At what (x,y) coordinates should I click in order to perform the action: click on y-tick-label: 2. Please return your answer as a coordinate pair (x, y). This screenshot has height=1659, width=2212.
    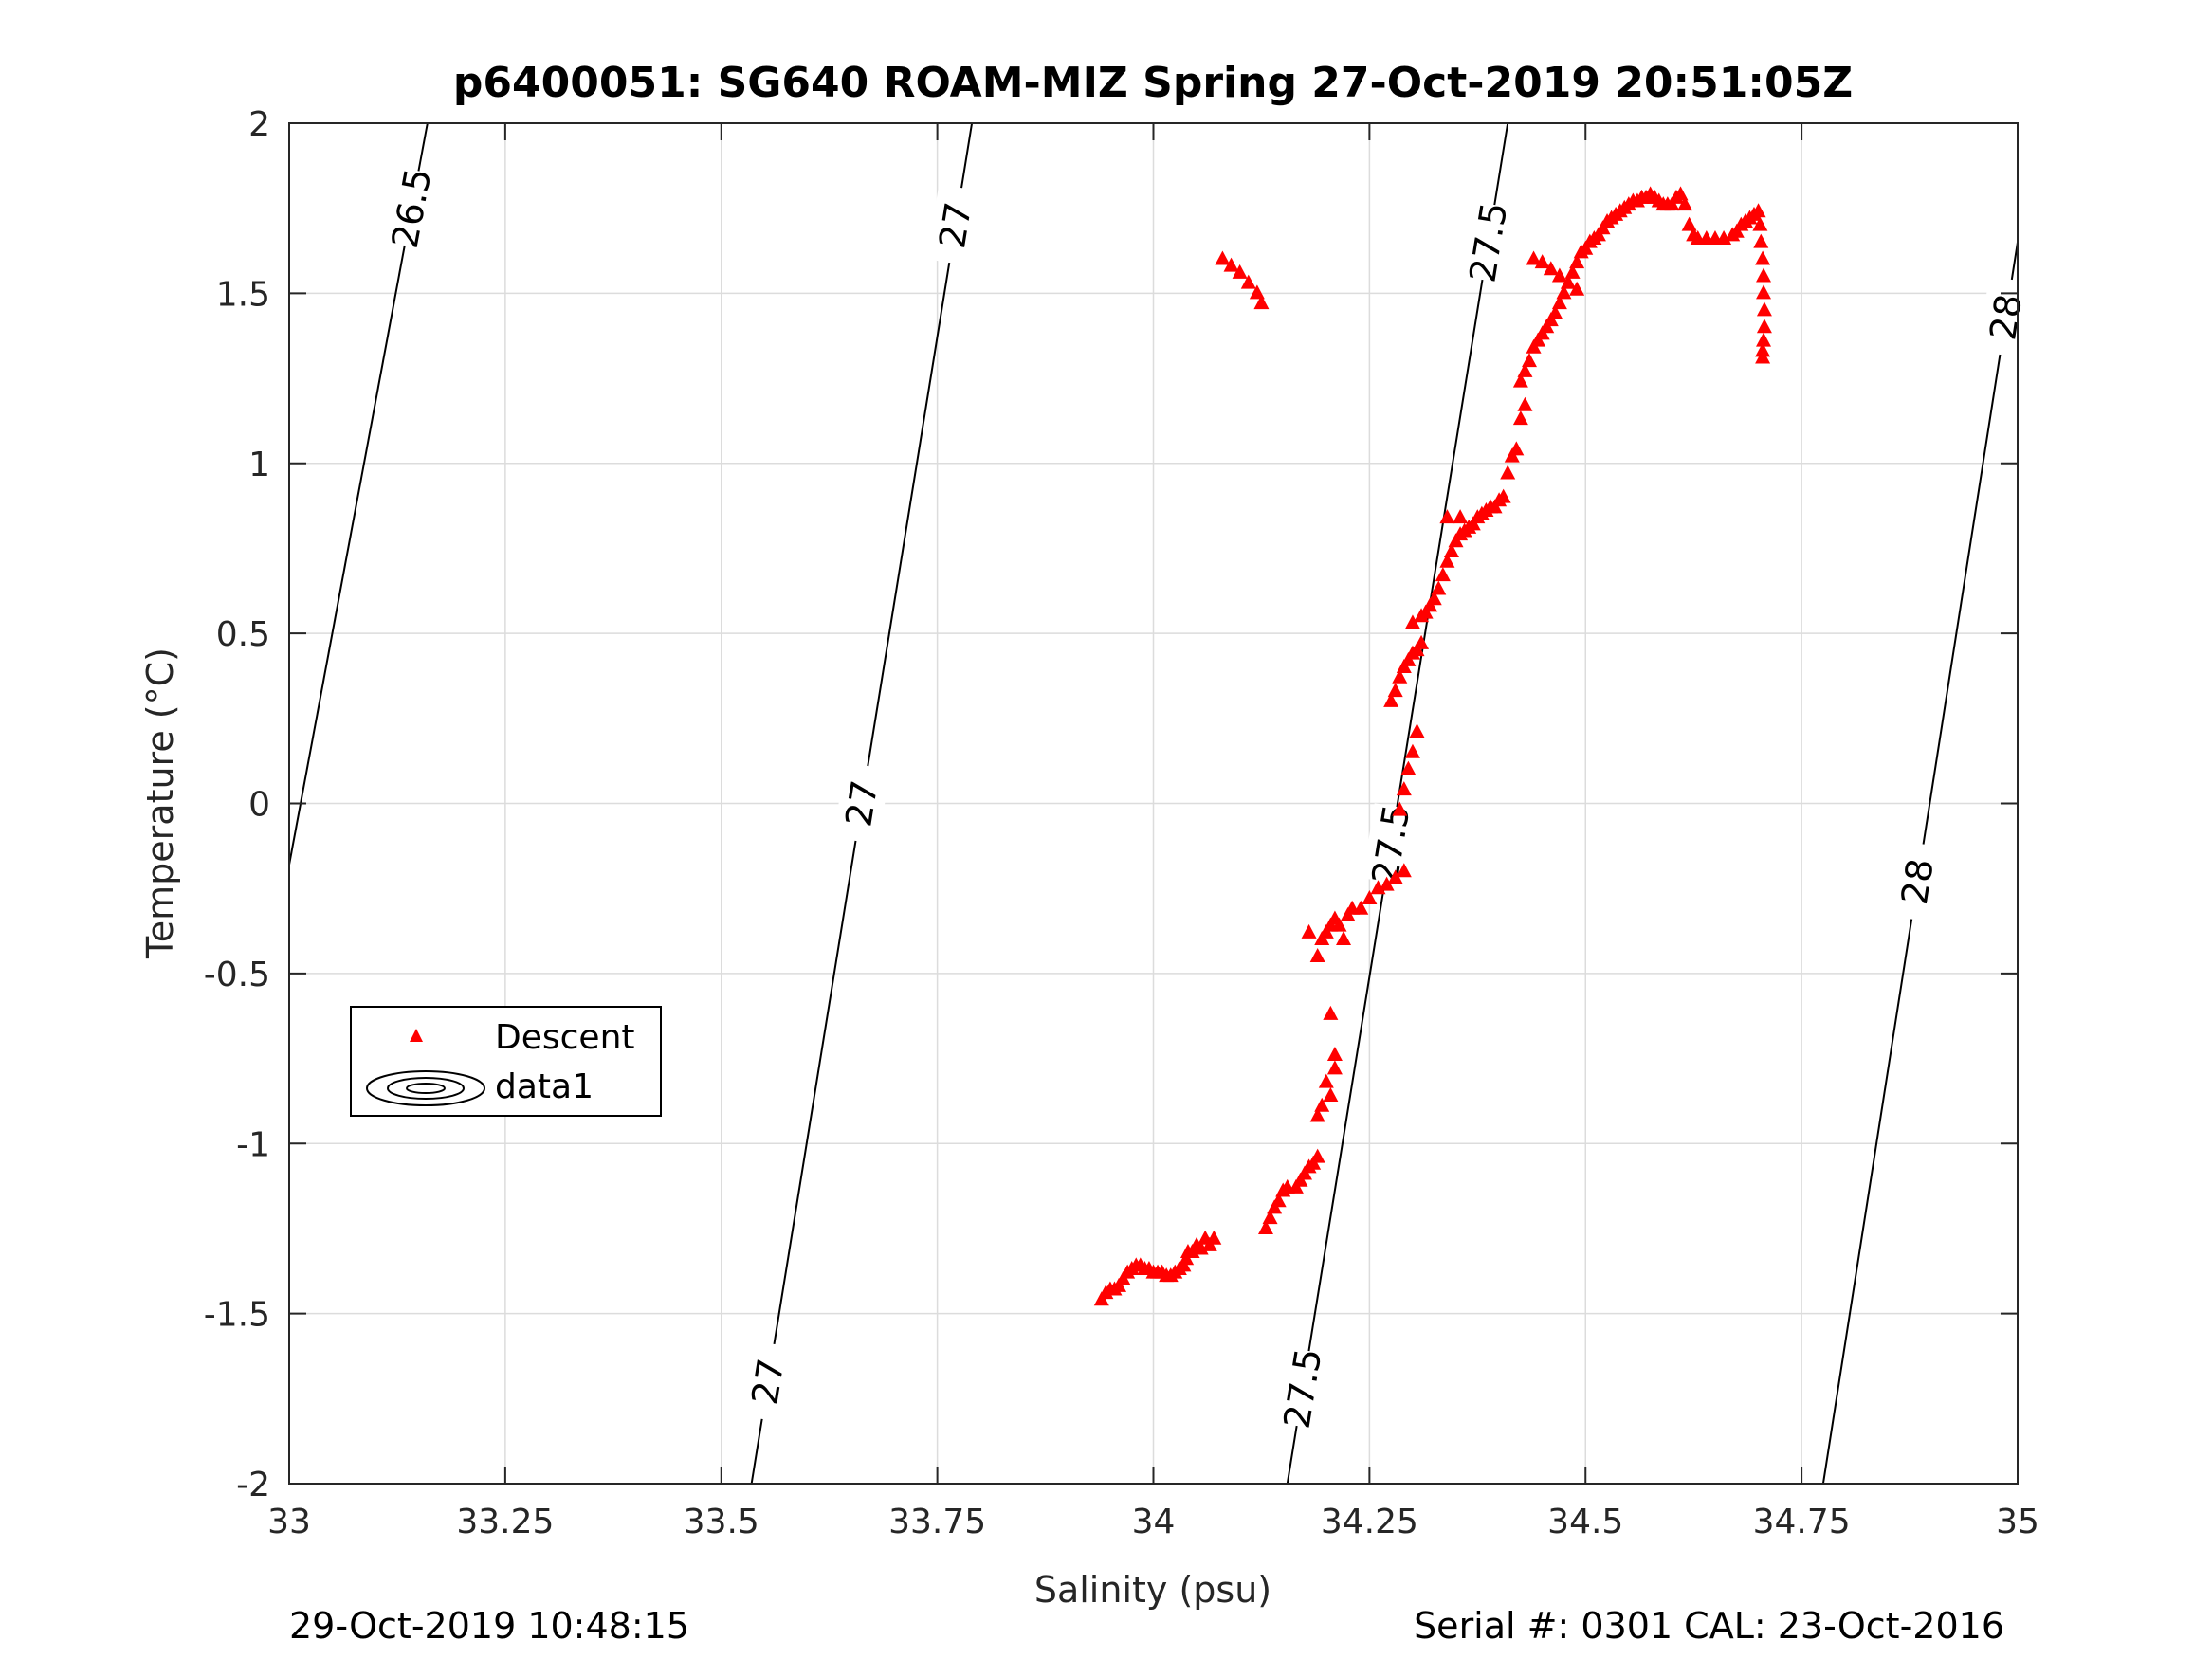
    Looking at the image, I should click on (259, 124).